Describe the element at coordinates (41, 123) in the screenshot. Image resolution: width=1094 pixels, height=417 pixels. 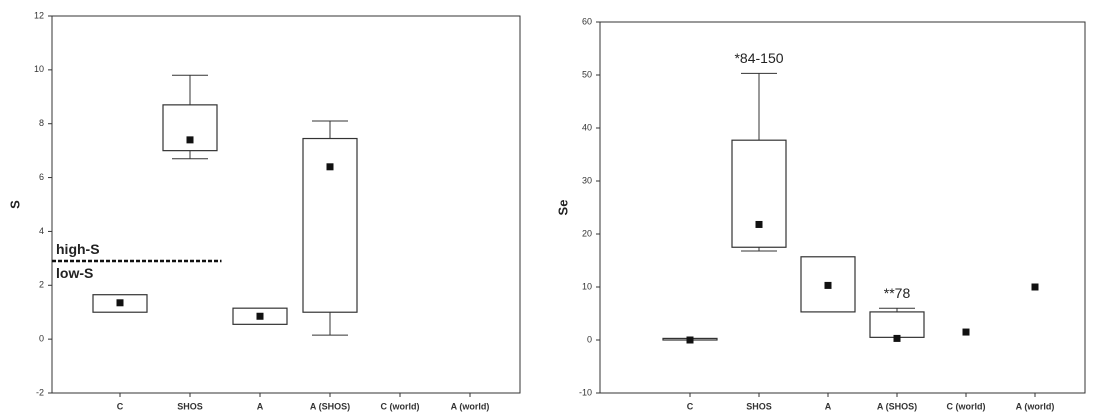
I see `y-tick-label: 8` at that location.